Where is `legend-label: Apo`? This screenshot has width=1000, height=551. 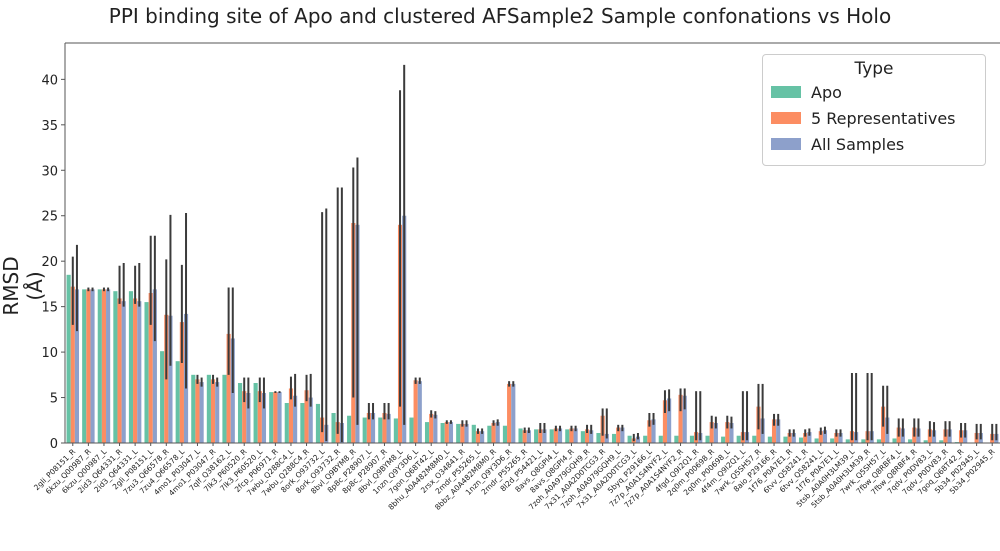
legend-label: Apo is located at coordinates (826, 92).